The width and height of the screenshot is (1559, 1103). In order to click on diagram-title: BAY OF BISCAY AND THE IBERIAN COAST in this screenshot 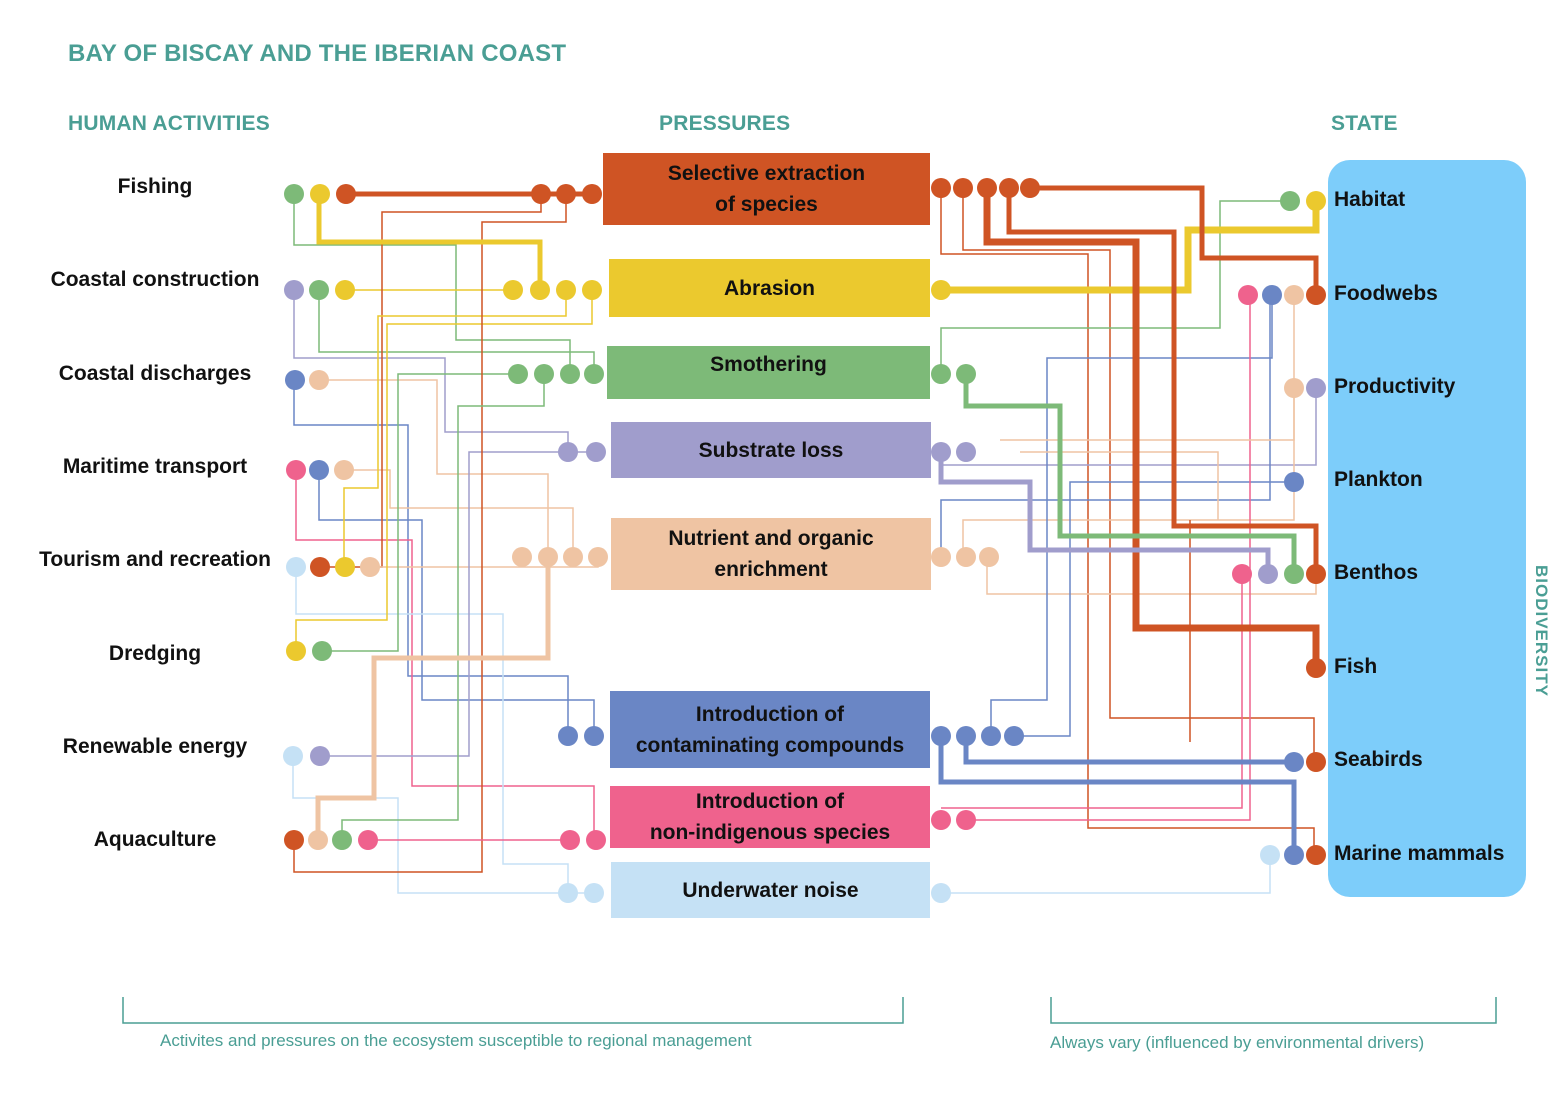, I will do `click(317, 53)`.